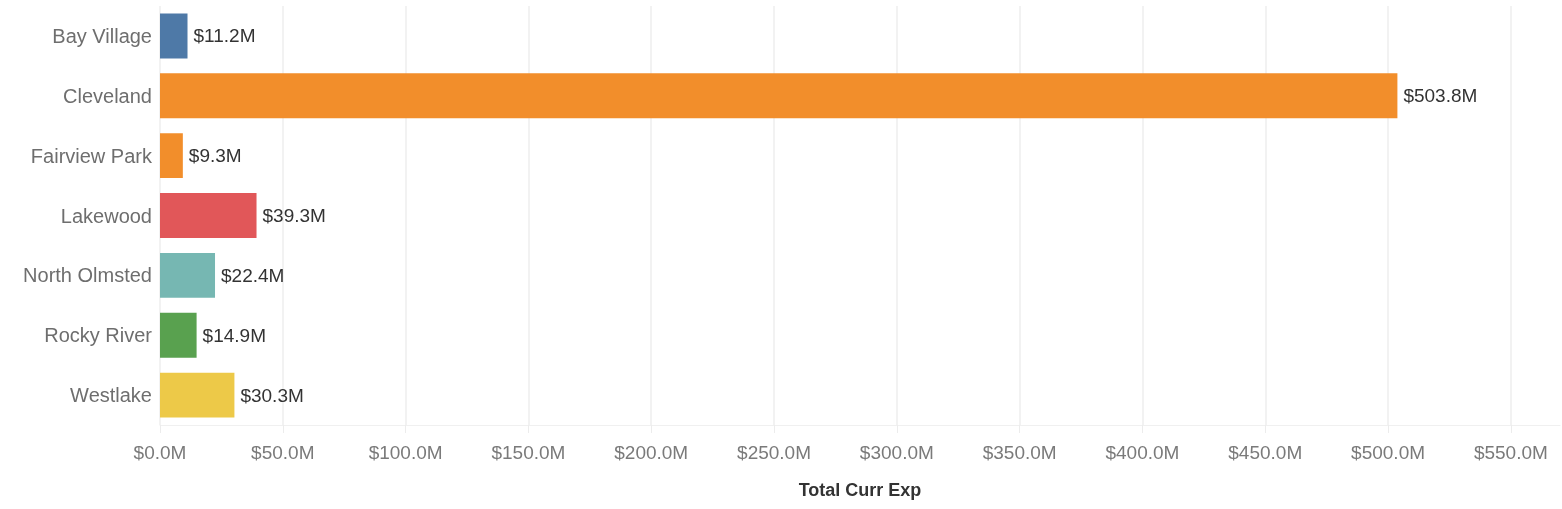  Describe the element at coordinates (224, 36) in the screenshot. I see `data-label: $11.2M` at that location.